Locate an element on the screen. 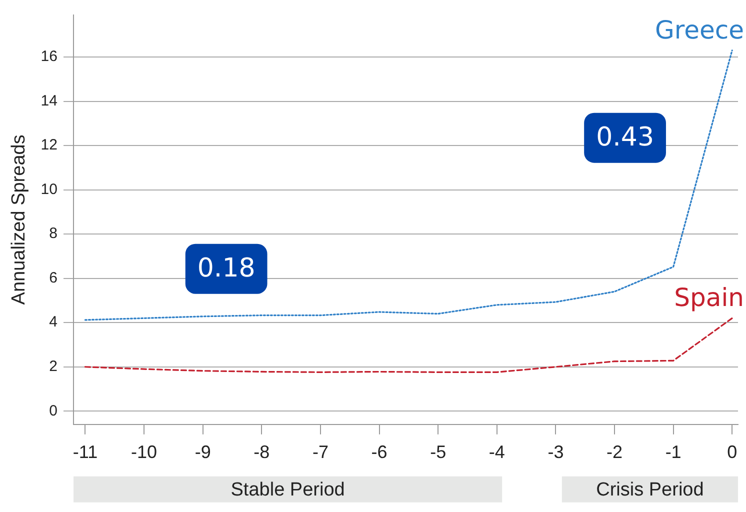 This screenshot has height=512, width=746. x-tick-label: -3 is located at coordinates (556, 452).